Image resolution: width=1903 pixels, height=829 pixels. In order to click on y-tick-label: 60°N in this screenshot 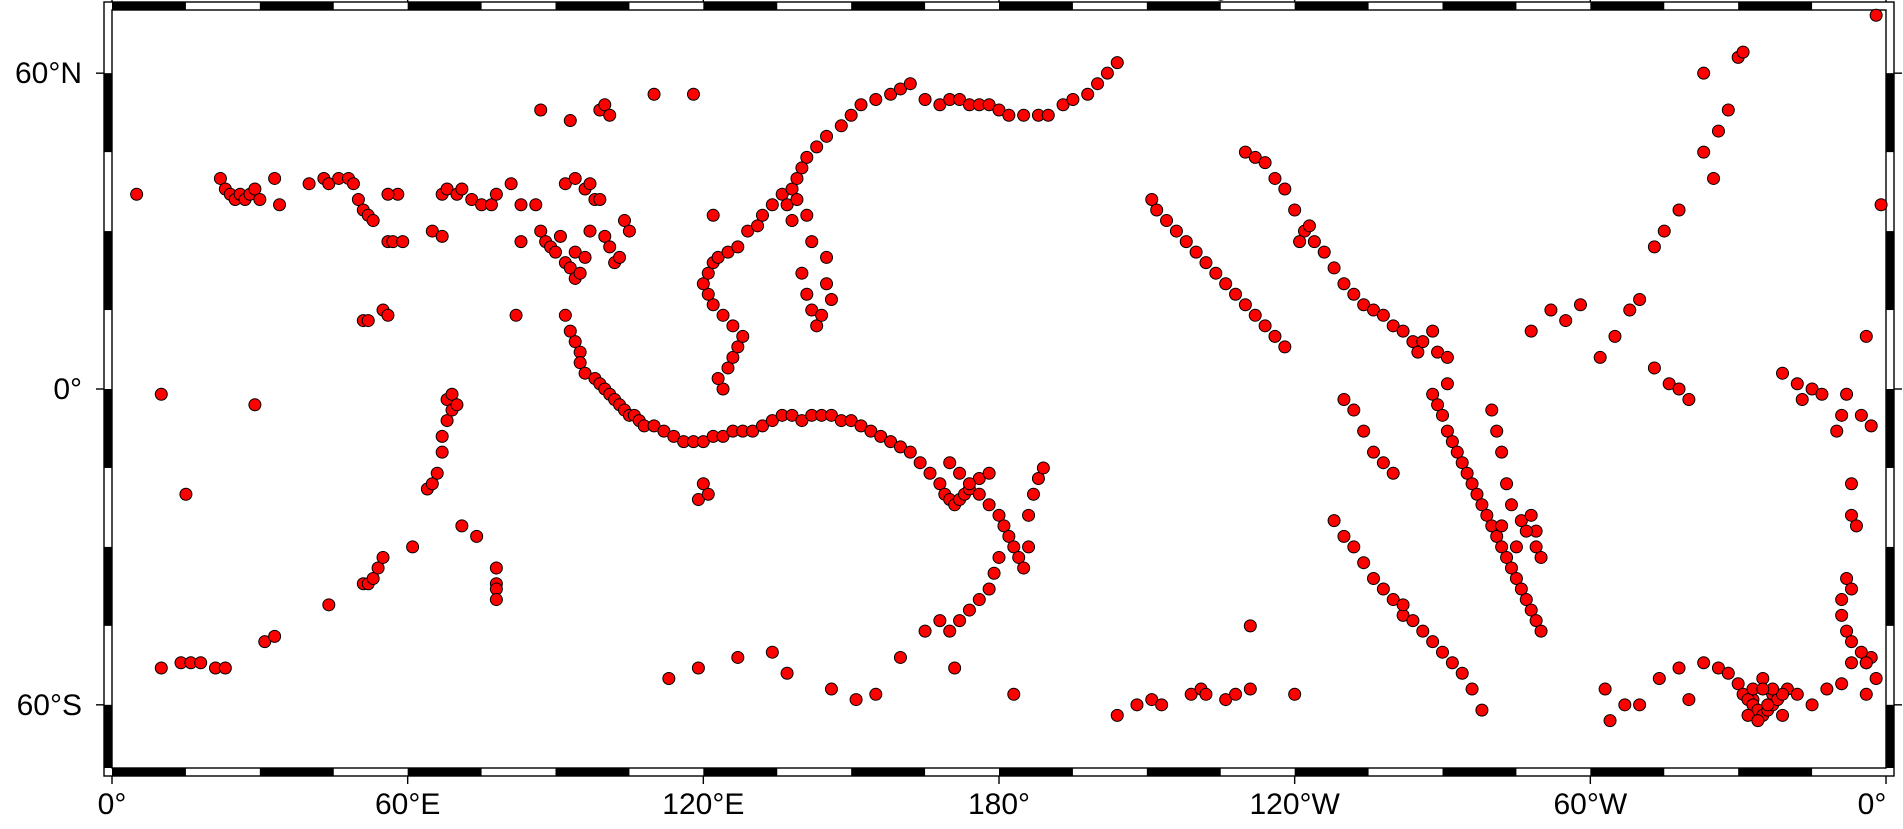, I will do `click(48, 73)`.